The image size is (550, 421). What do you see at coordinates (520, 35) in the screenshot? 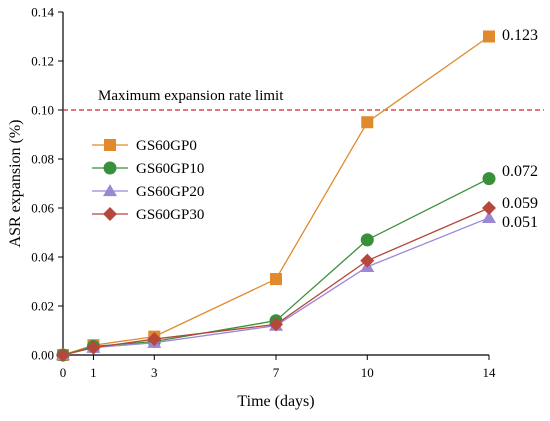
I see `end-value-label: 0.123` at bounding box center [520, 35].